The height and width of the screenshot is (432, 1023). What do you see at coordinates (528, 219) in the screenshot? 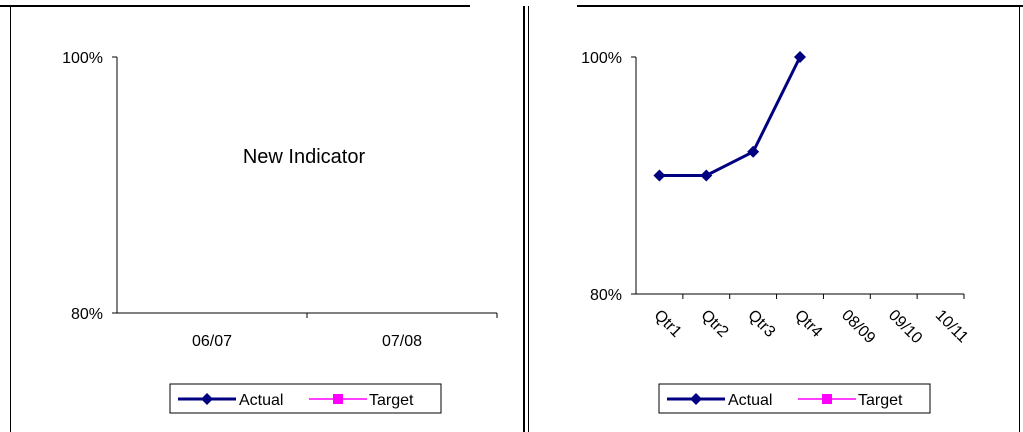
I see `divider-right` at bounding box center [528, 219].